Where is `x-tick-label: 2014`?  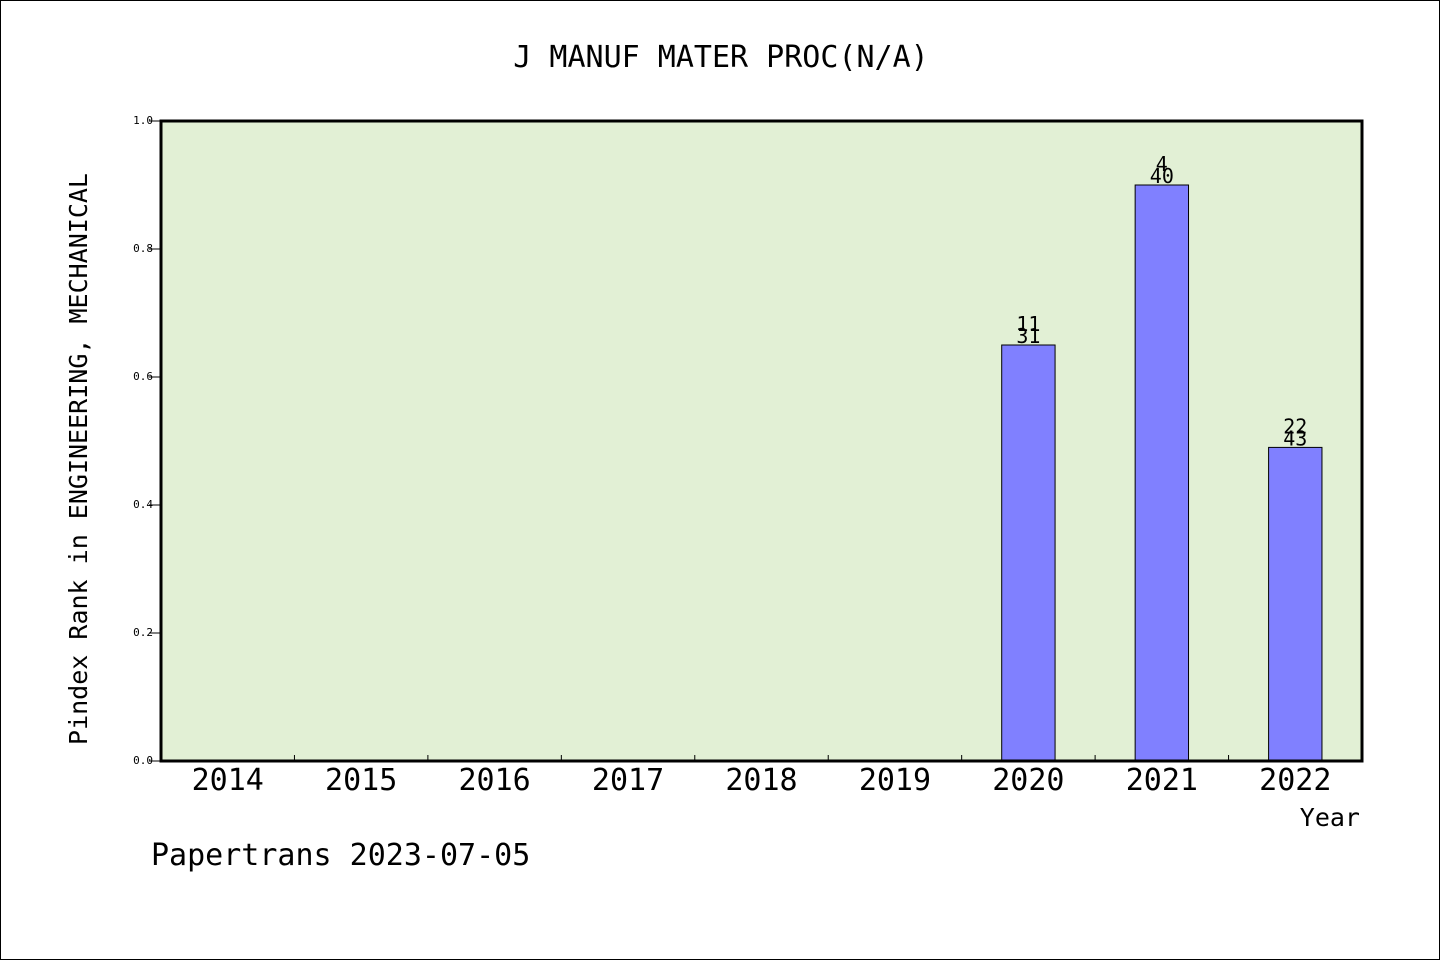 x-tick-label: 2014 is located at coordinates (228, 780).